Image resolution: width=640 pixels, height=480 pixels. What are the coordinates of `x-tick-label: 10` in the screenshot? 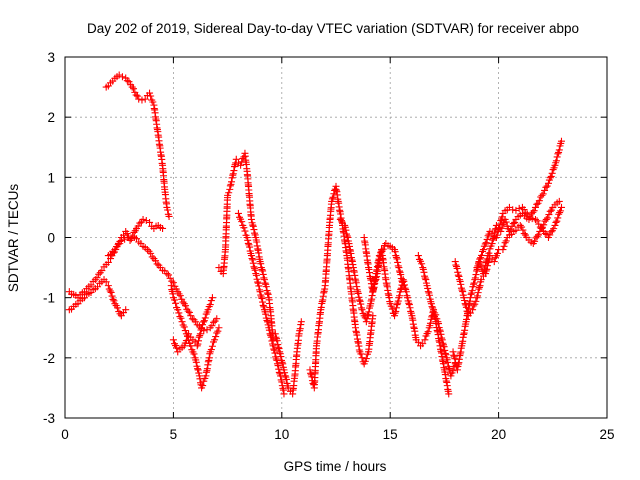 It's located at (281, 434).